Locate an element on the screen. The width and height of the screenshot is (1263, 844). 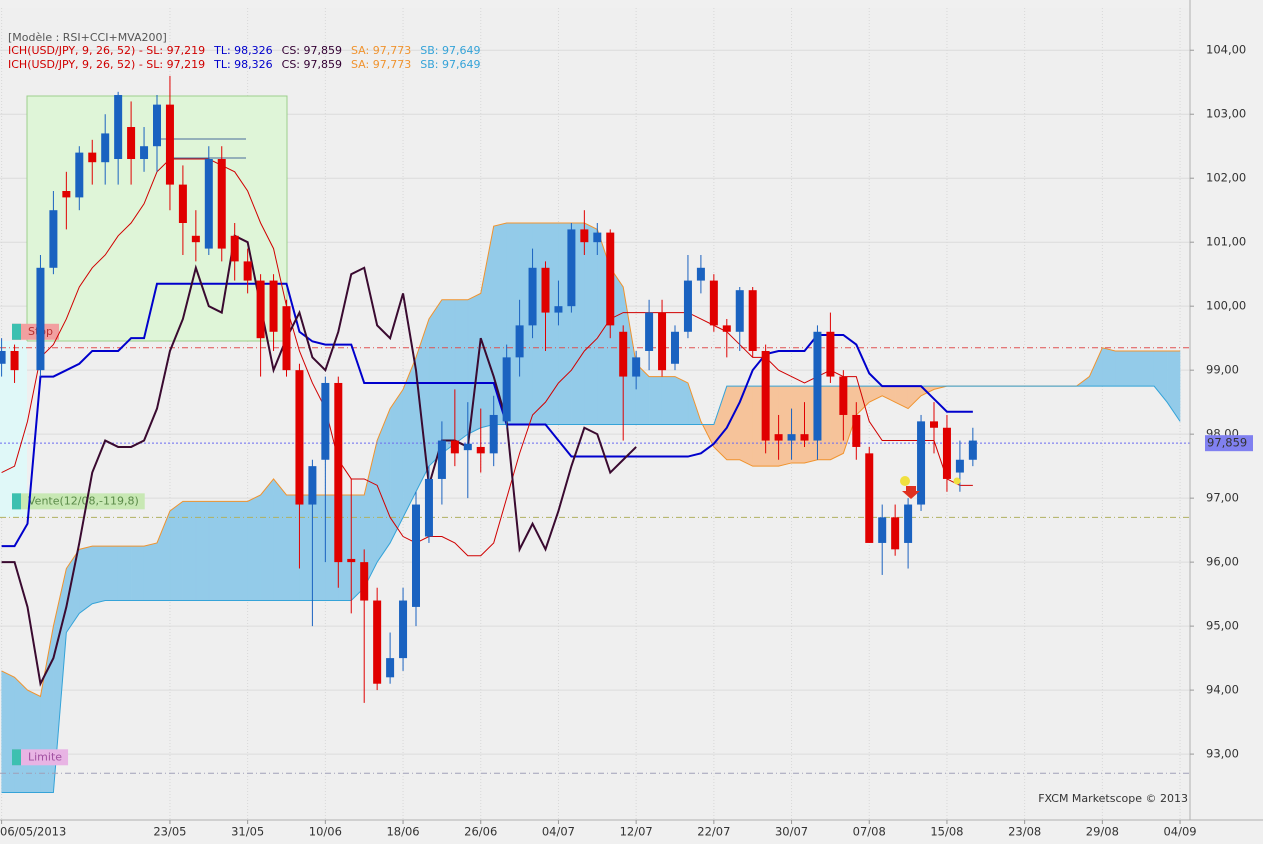
legend-entry: SB: 97,649 is located at coordinates (450, 64).